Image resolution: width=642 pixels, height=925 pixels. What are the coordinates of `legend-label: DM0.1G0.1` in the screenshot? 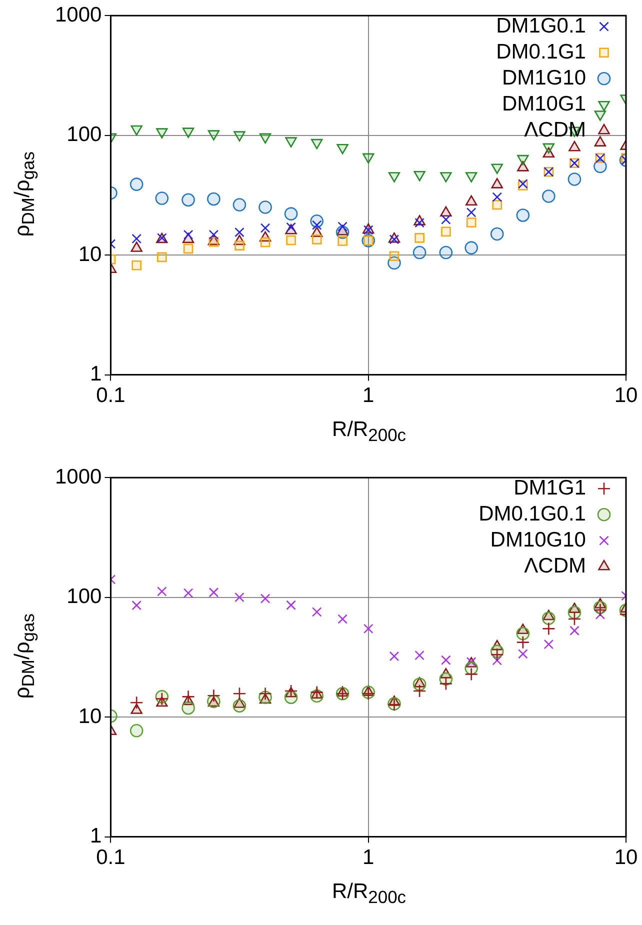 It's located at (532, 514).